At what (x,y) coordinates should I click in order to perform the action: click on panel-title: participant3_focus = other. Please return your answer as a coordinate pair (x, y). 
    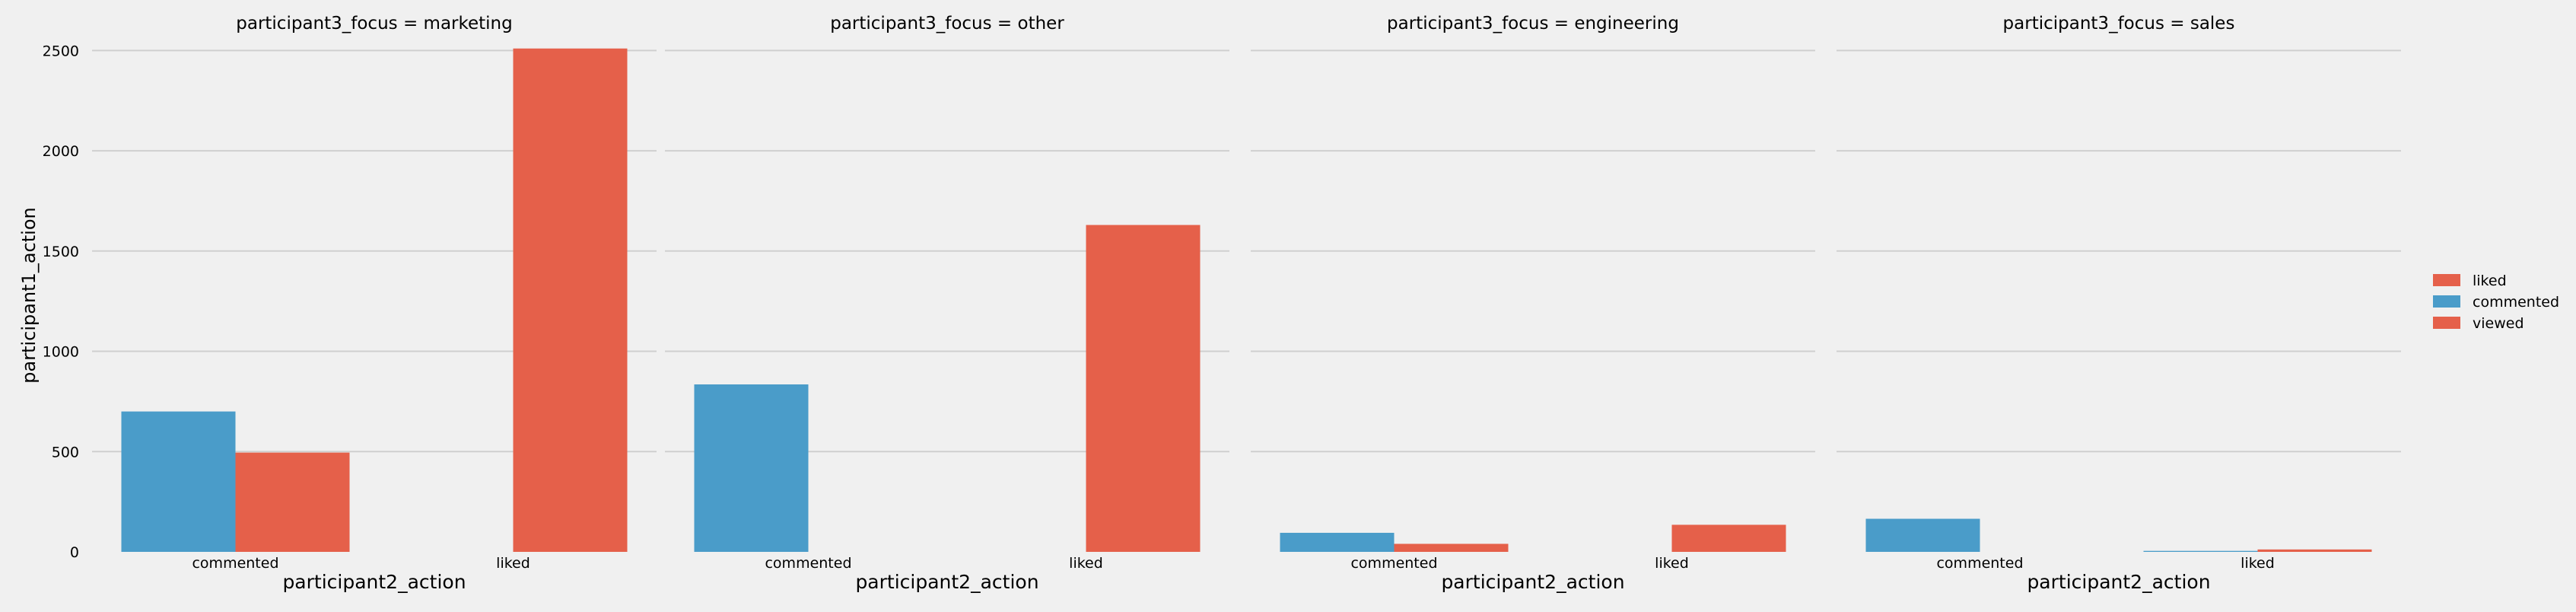
    Looking at the image, I should click on (947, 23).